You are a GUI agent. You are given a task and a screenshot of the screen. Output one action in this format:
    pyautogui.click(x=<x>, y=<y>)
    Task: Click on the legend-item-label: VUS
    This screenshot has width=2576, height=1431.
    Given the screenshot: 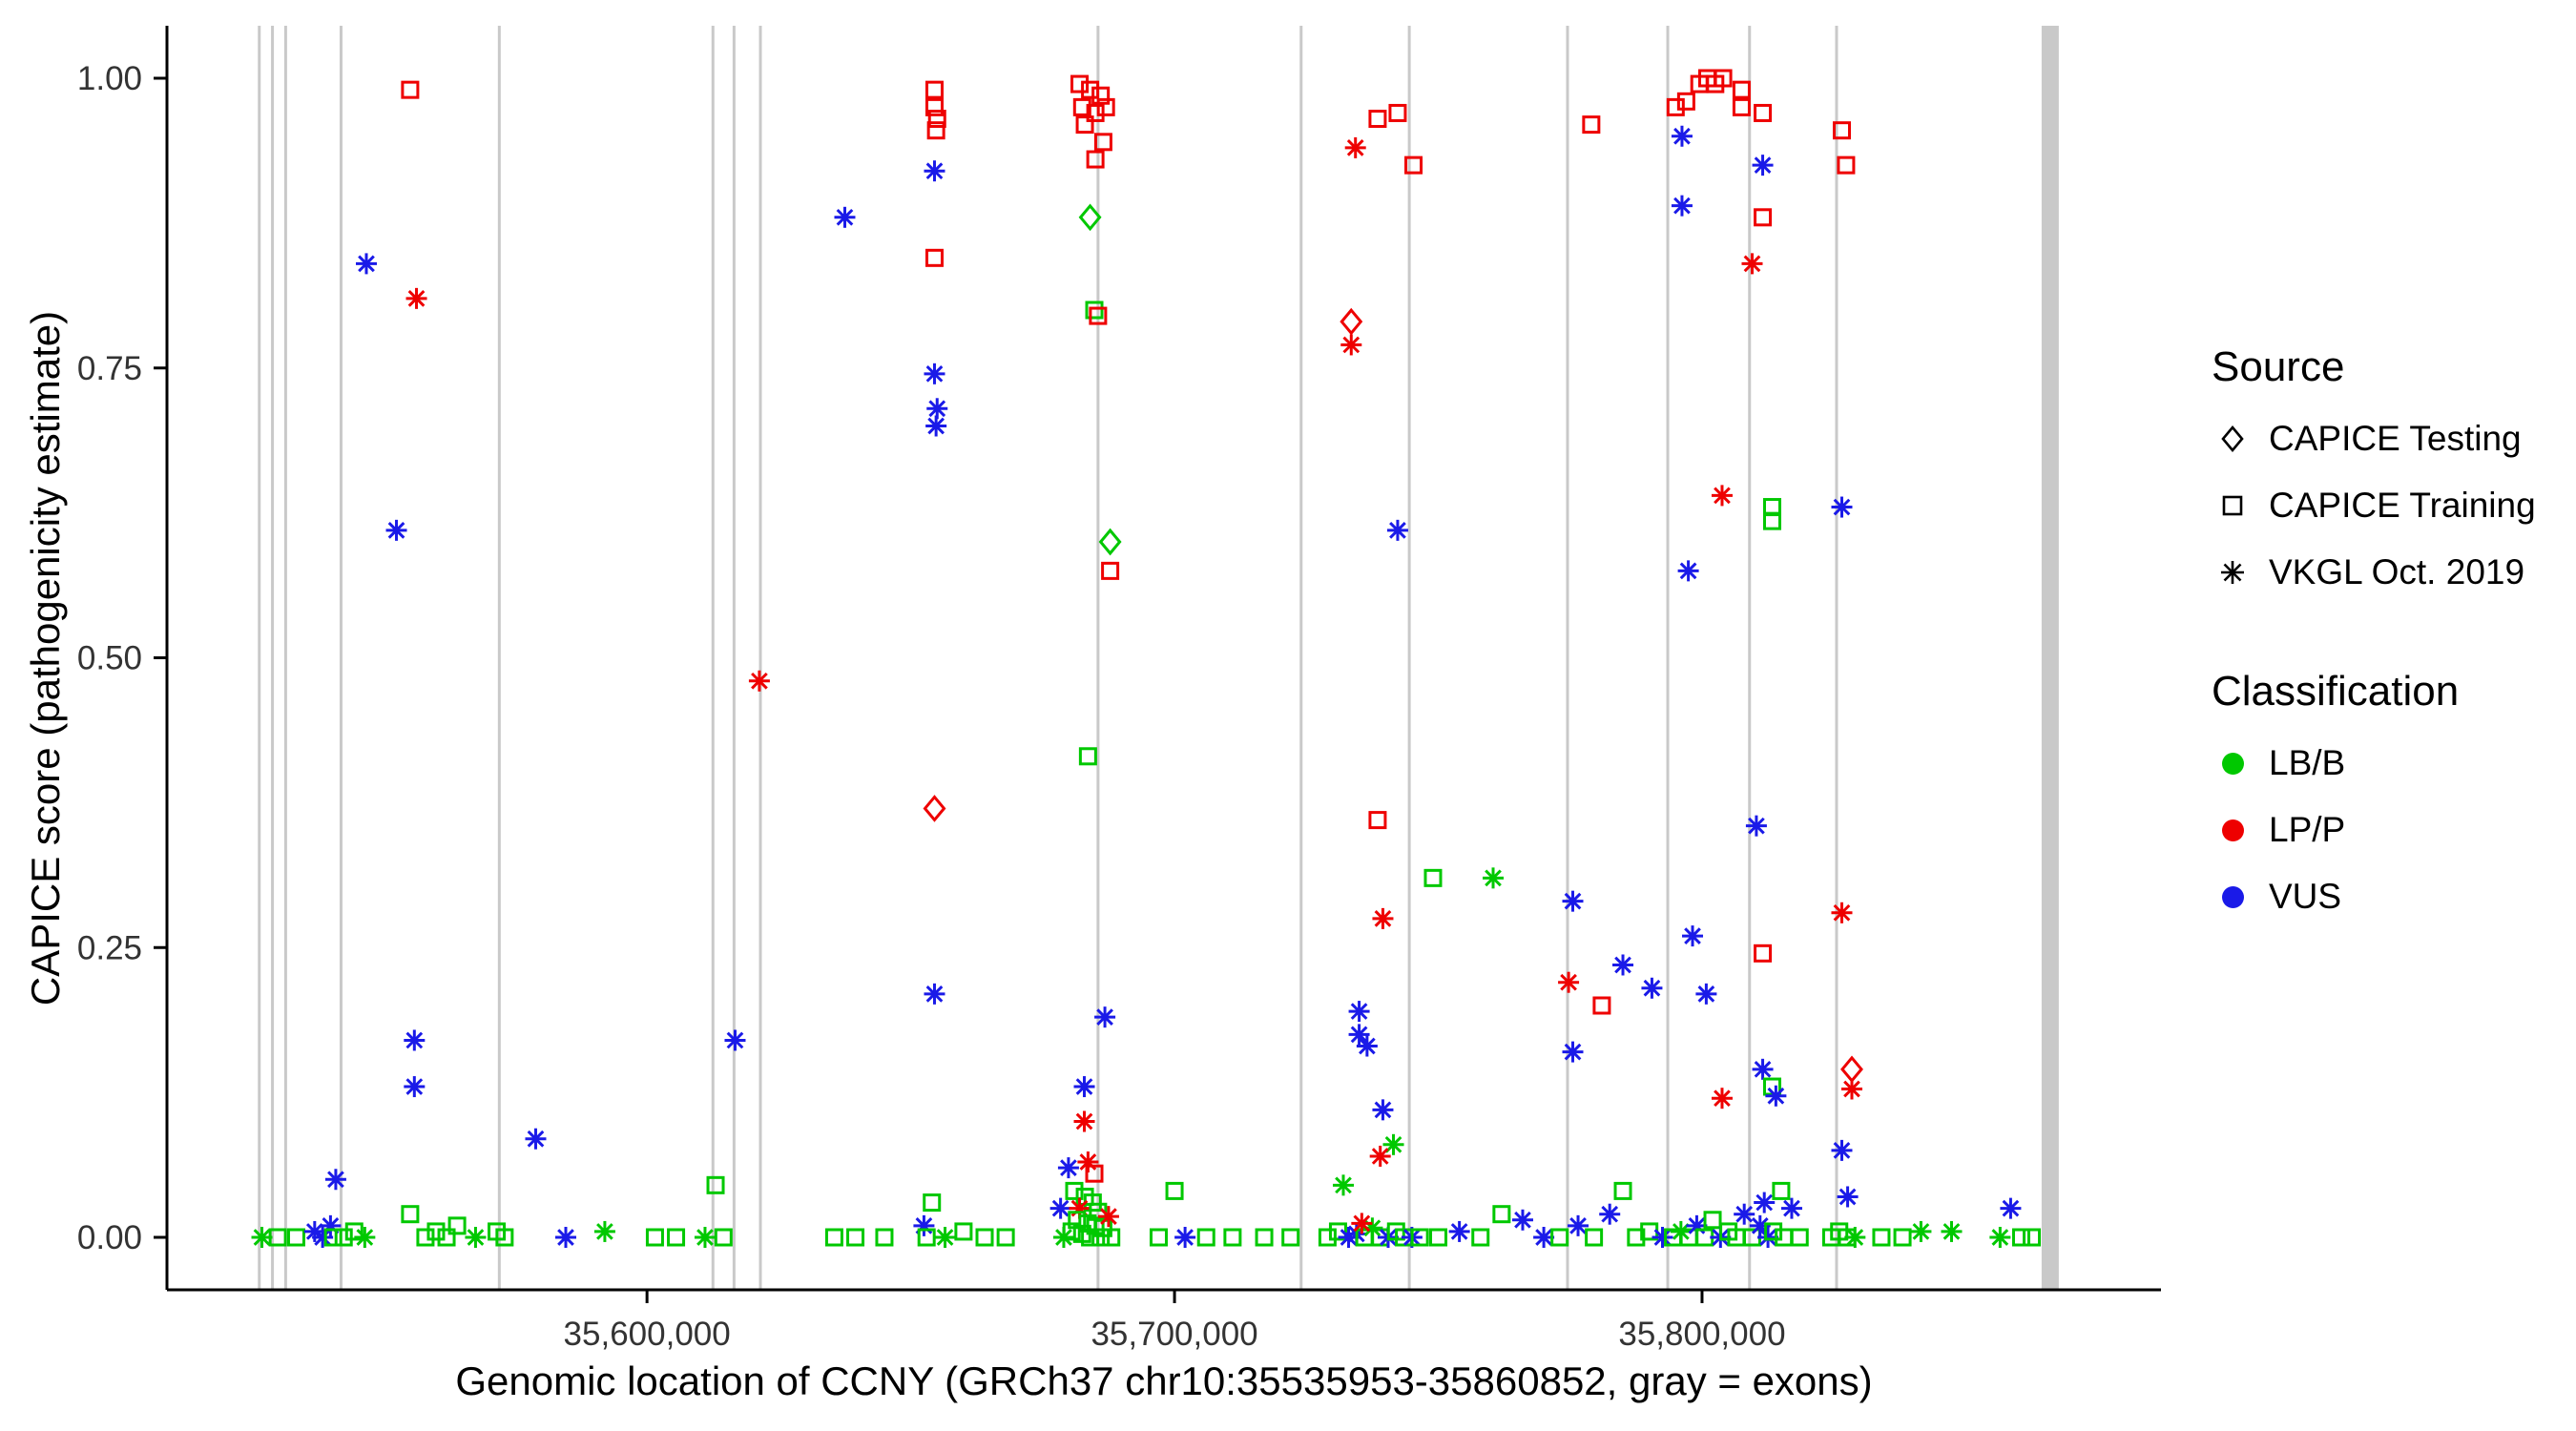 What is the action you would take?
    pyautogui.click(x=2305, y=897)
    